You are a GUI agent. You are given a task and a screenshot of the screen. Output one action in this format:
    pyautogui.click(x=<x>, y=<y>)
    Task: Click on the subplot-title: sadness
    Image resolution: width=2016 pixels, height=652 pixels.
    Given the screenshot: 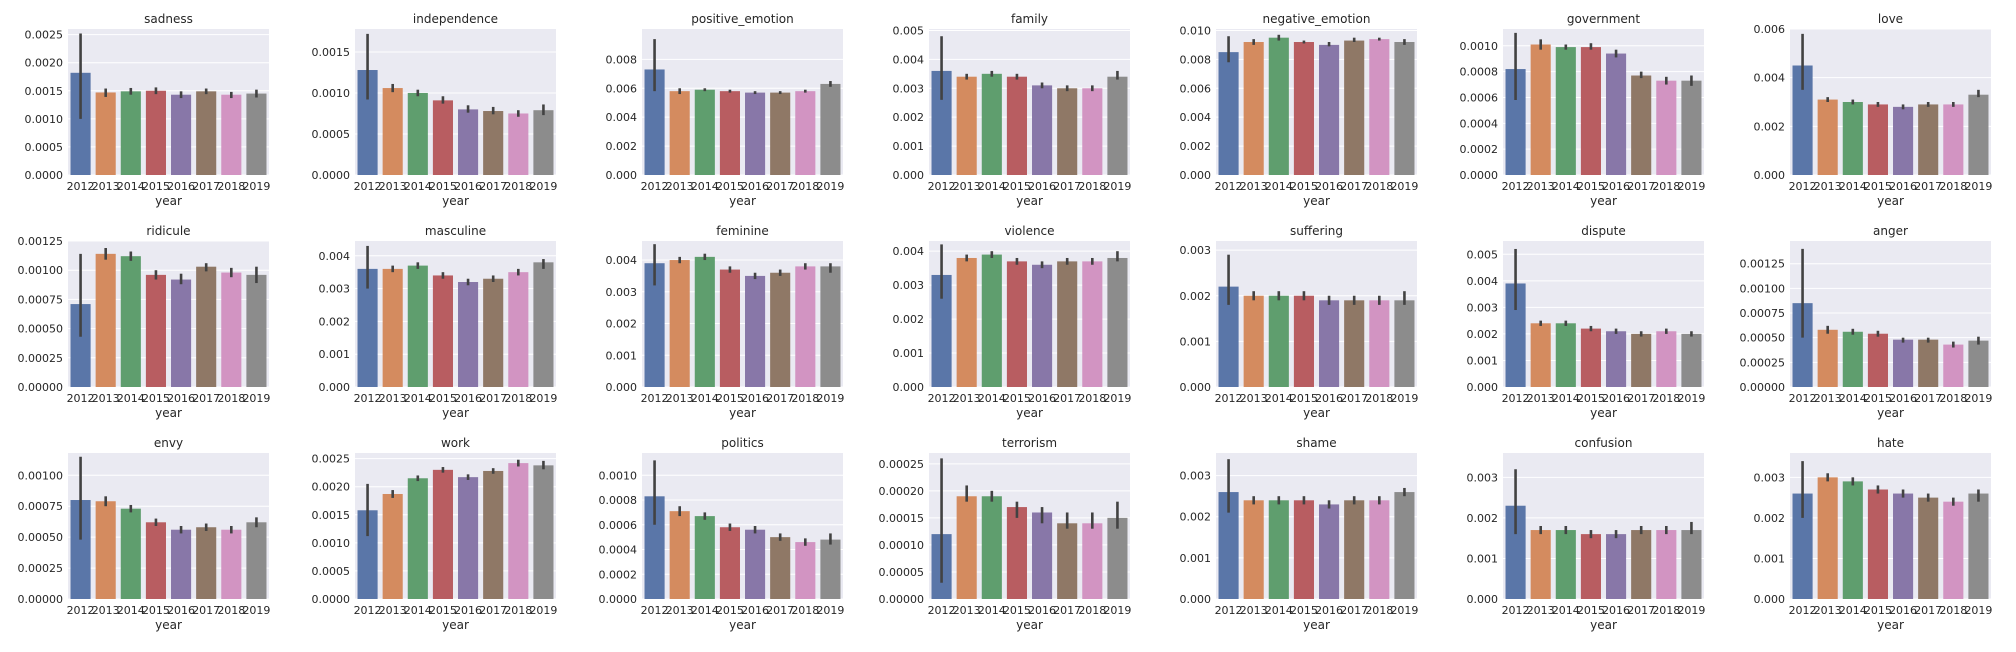 What is the action you would take?
    pyautogui.click(x=168, y=19)
    